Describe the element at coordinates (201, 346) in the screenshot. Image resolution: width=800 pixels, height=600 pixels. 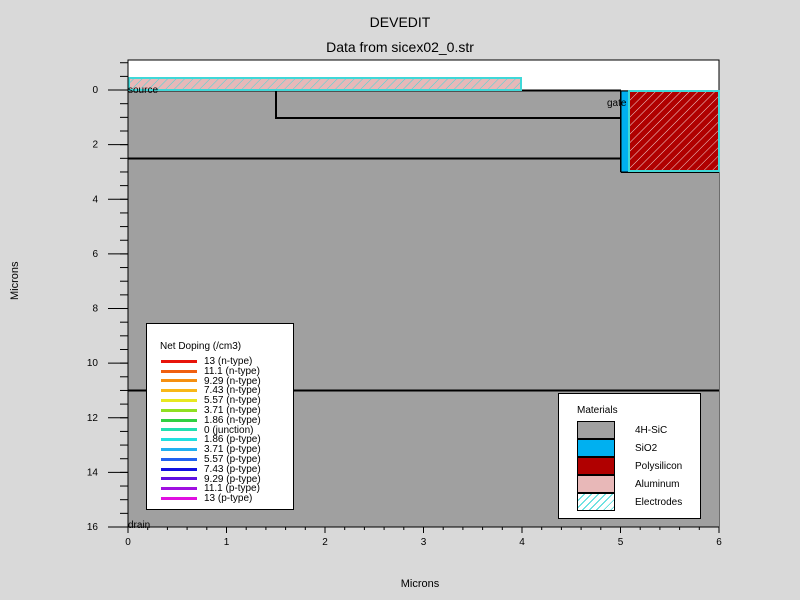
I see `doping-legend-title: Net Doping (/cm3)` at that location.